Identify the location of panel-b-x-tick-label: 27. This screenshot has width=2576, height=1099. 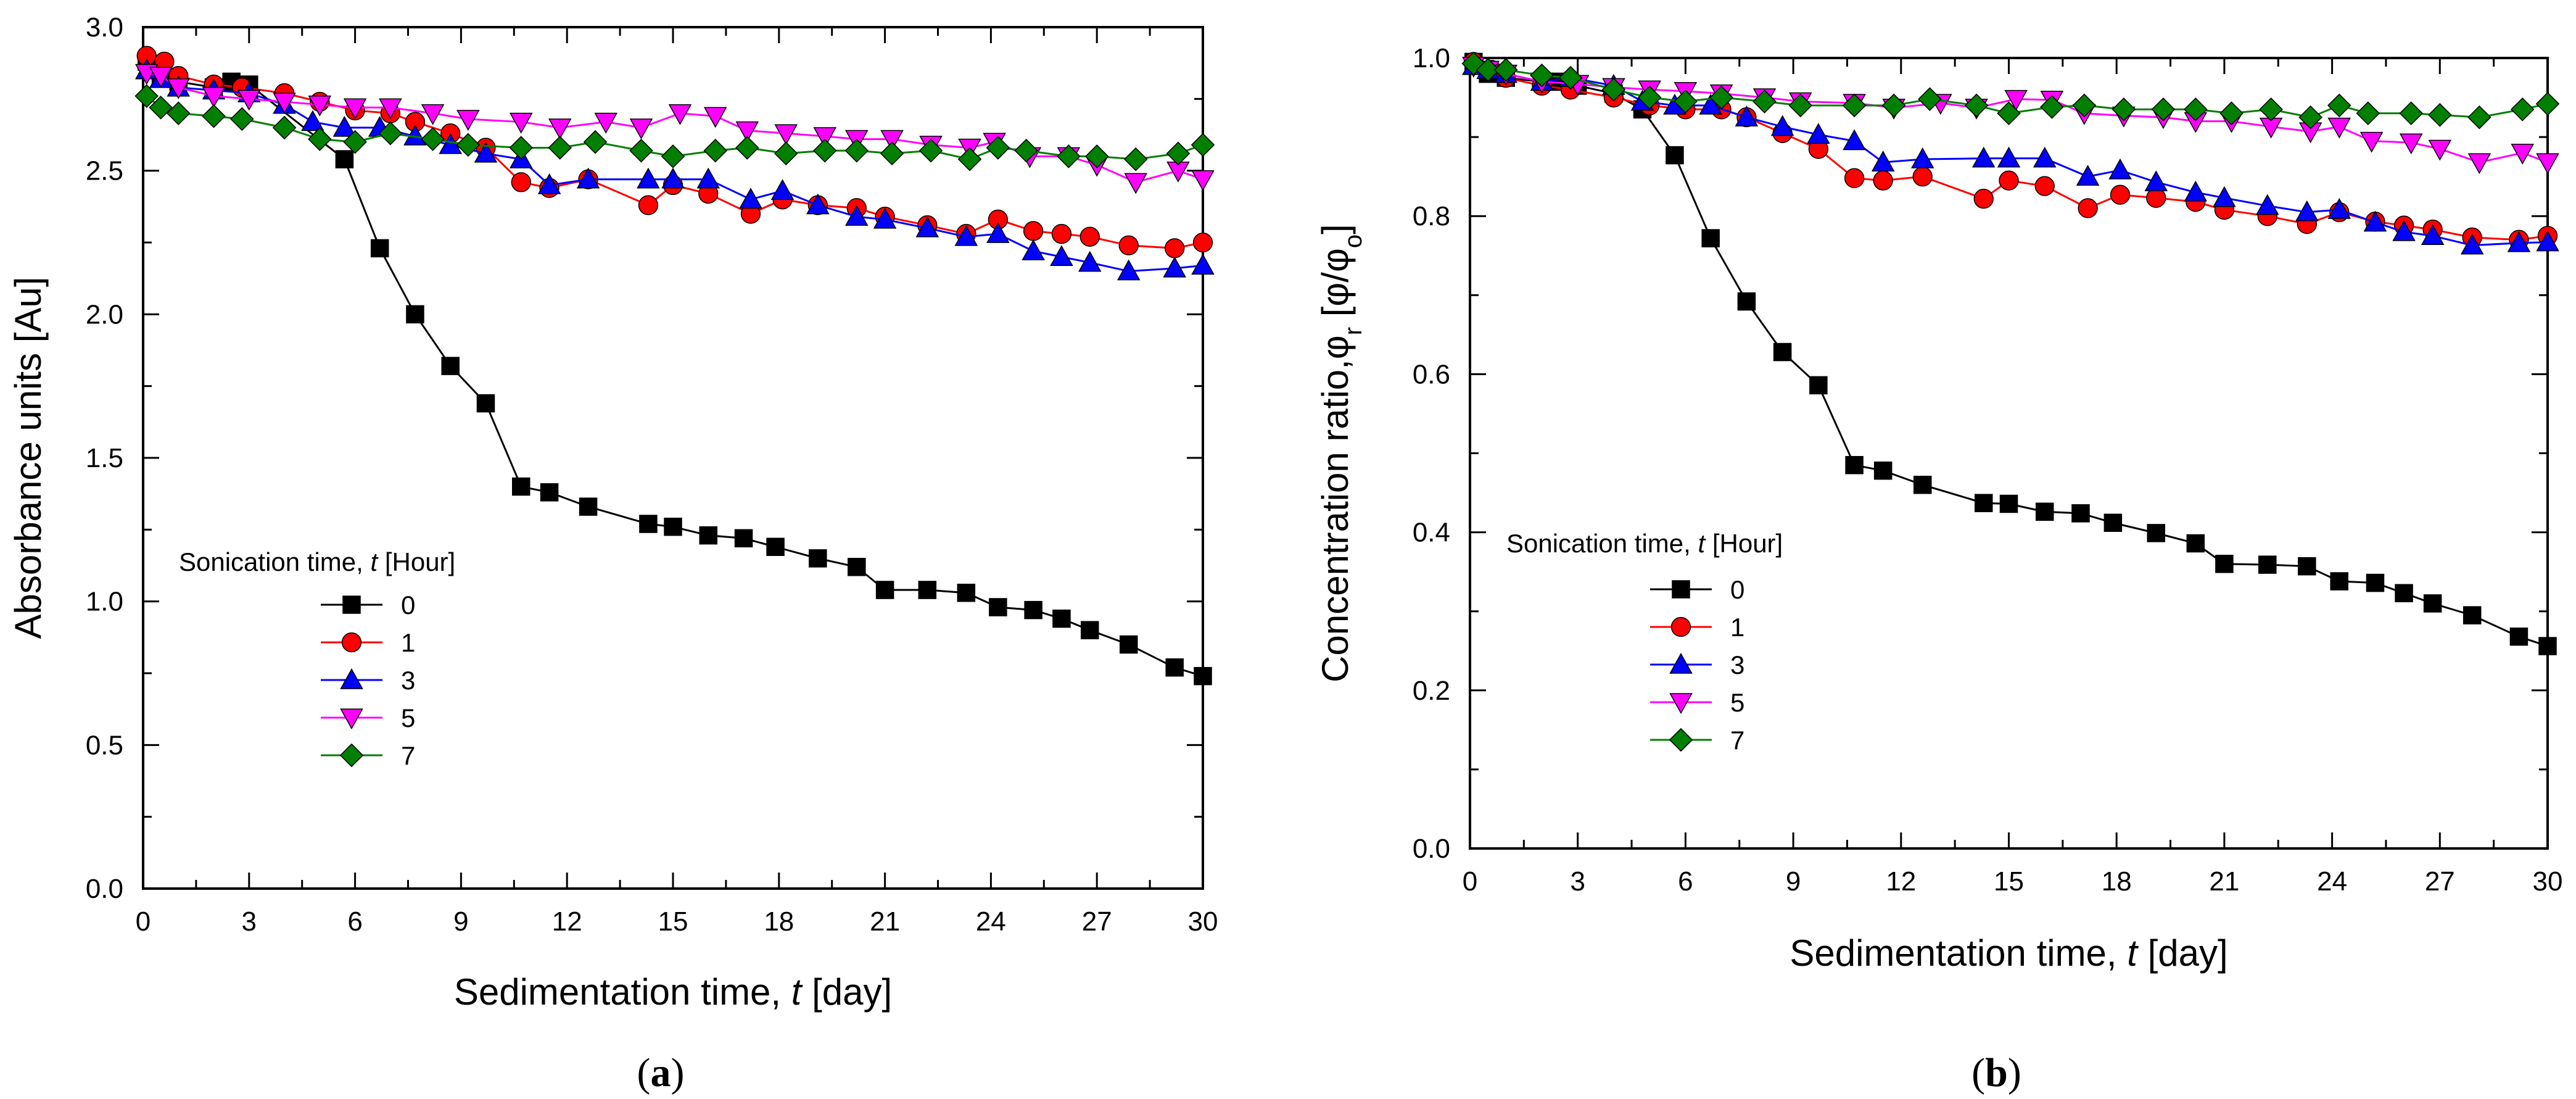
(2440, 881).